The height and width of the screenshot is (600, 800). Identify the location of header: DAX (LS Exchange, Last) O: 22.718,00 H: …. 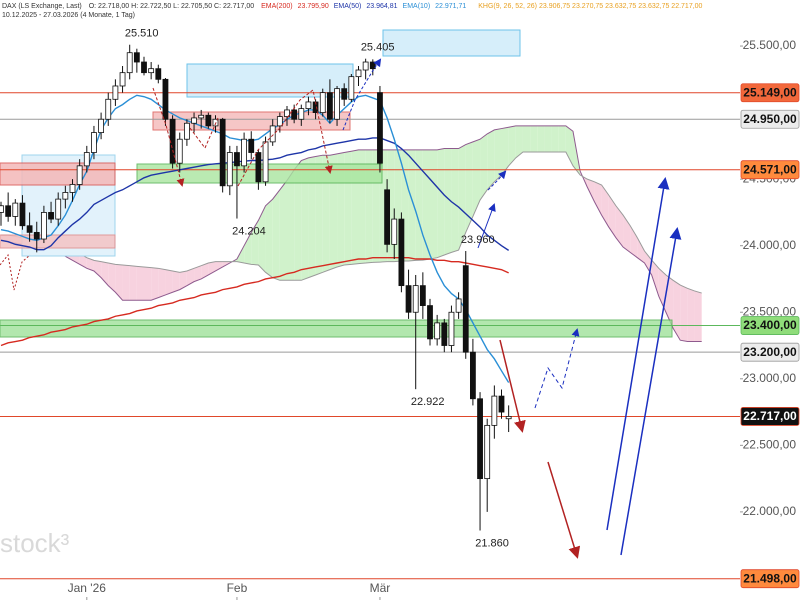
(354, 11).